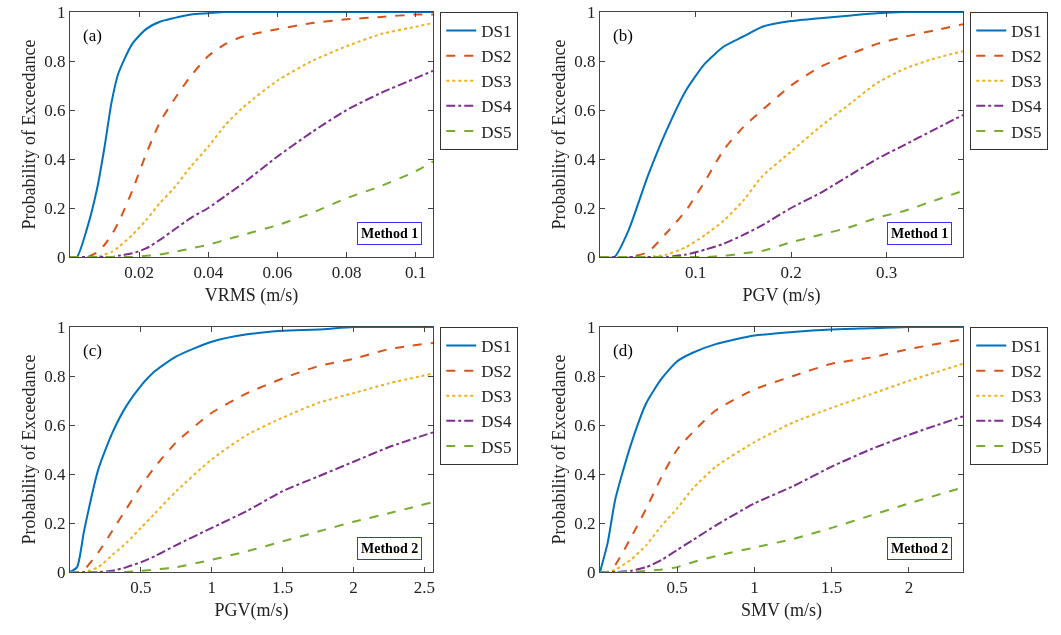 This screenshot has height=635, width=1061. What do you see at coordinates (424, 588) in the screenshot?
I see `x-tick-label: 2.5` at bounding box center [424, 588].